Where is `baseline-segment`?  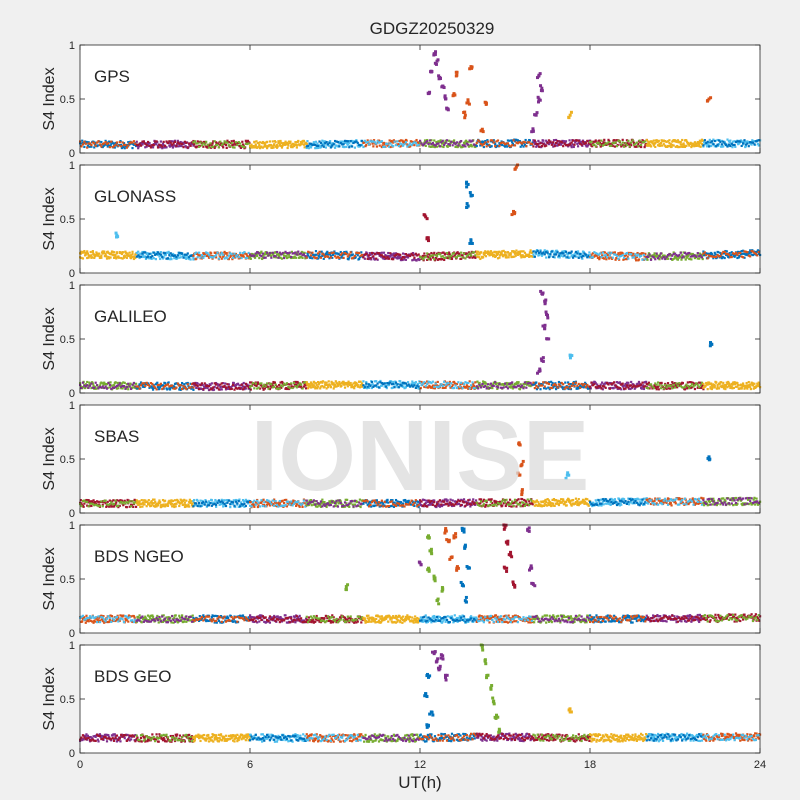 baseline-segment is located at coordinates (504, 143).